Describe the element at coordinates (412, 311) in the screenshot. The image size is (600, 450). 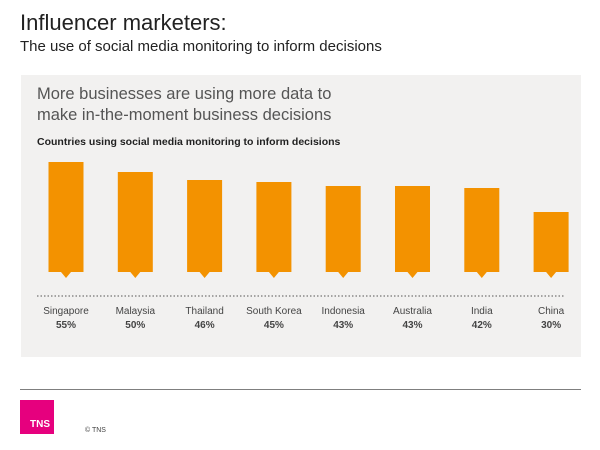
I see `category-label: Australia` at that location.